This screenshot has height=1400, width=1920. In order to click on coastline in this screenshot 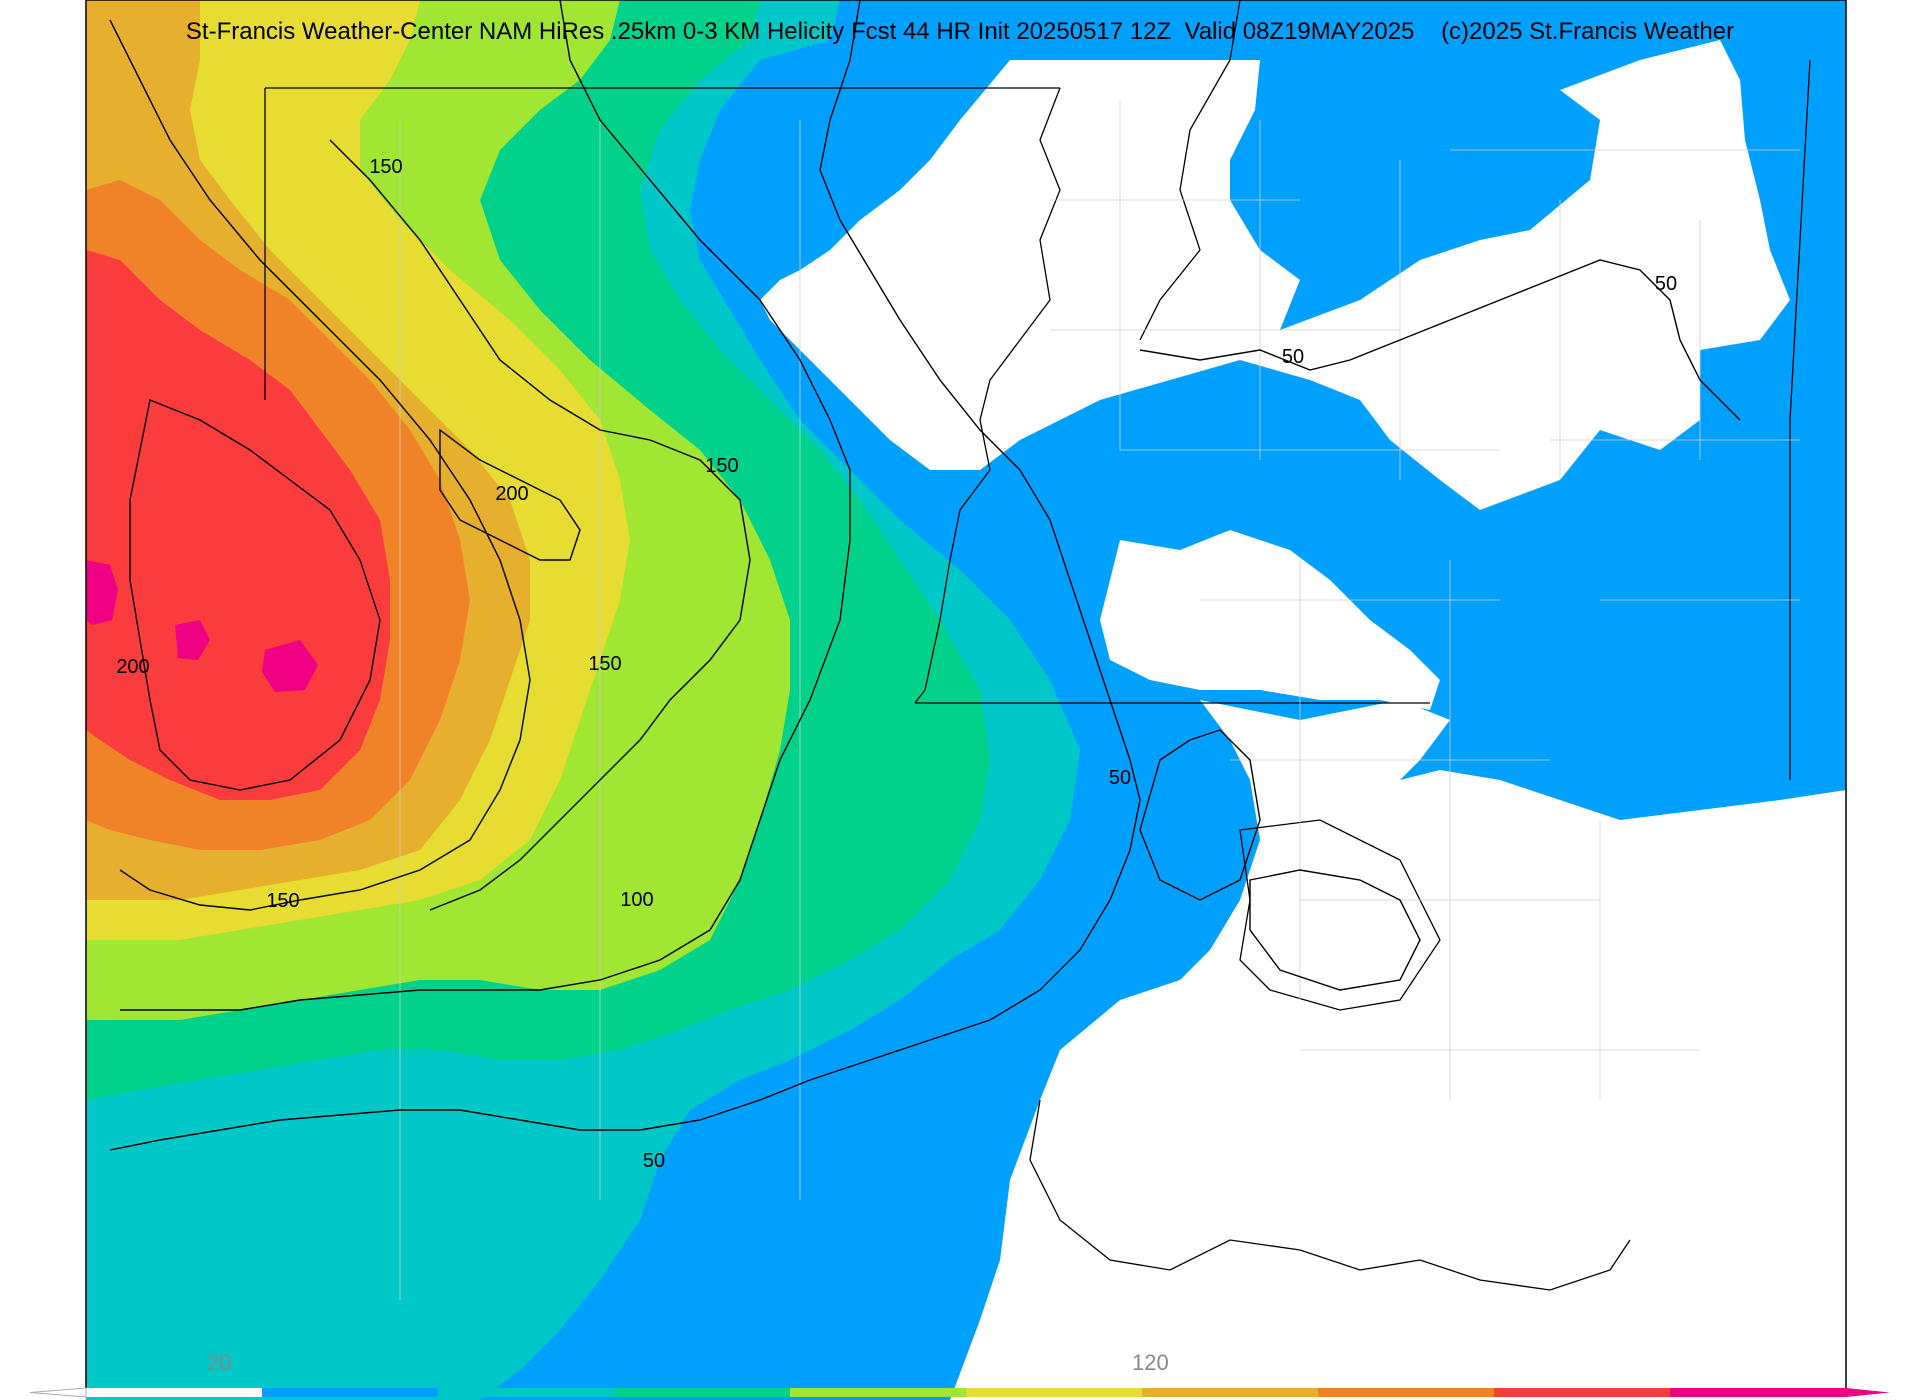, I will do `click(1330, 1055)`.